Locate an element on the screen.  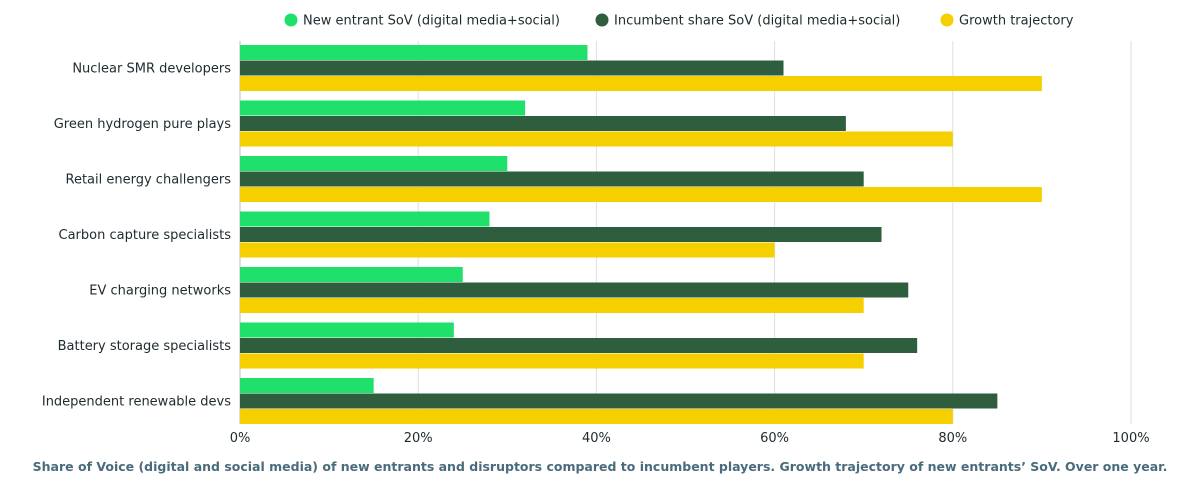
legend-label: New entrant SoV (digital media+social) is located at coordinates (431, 21).